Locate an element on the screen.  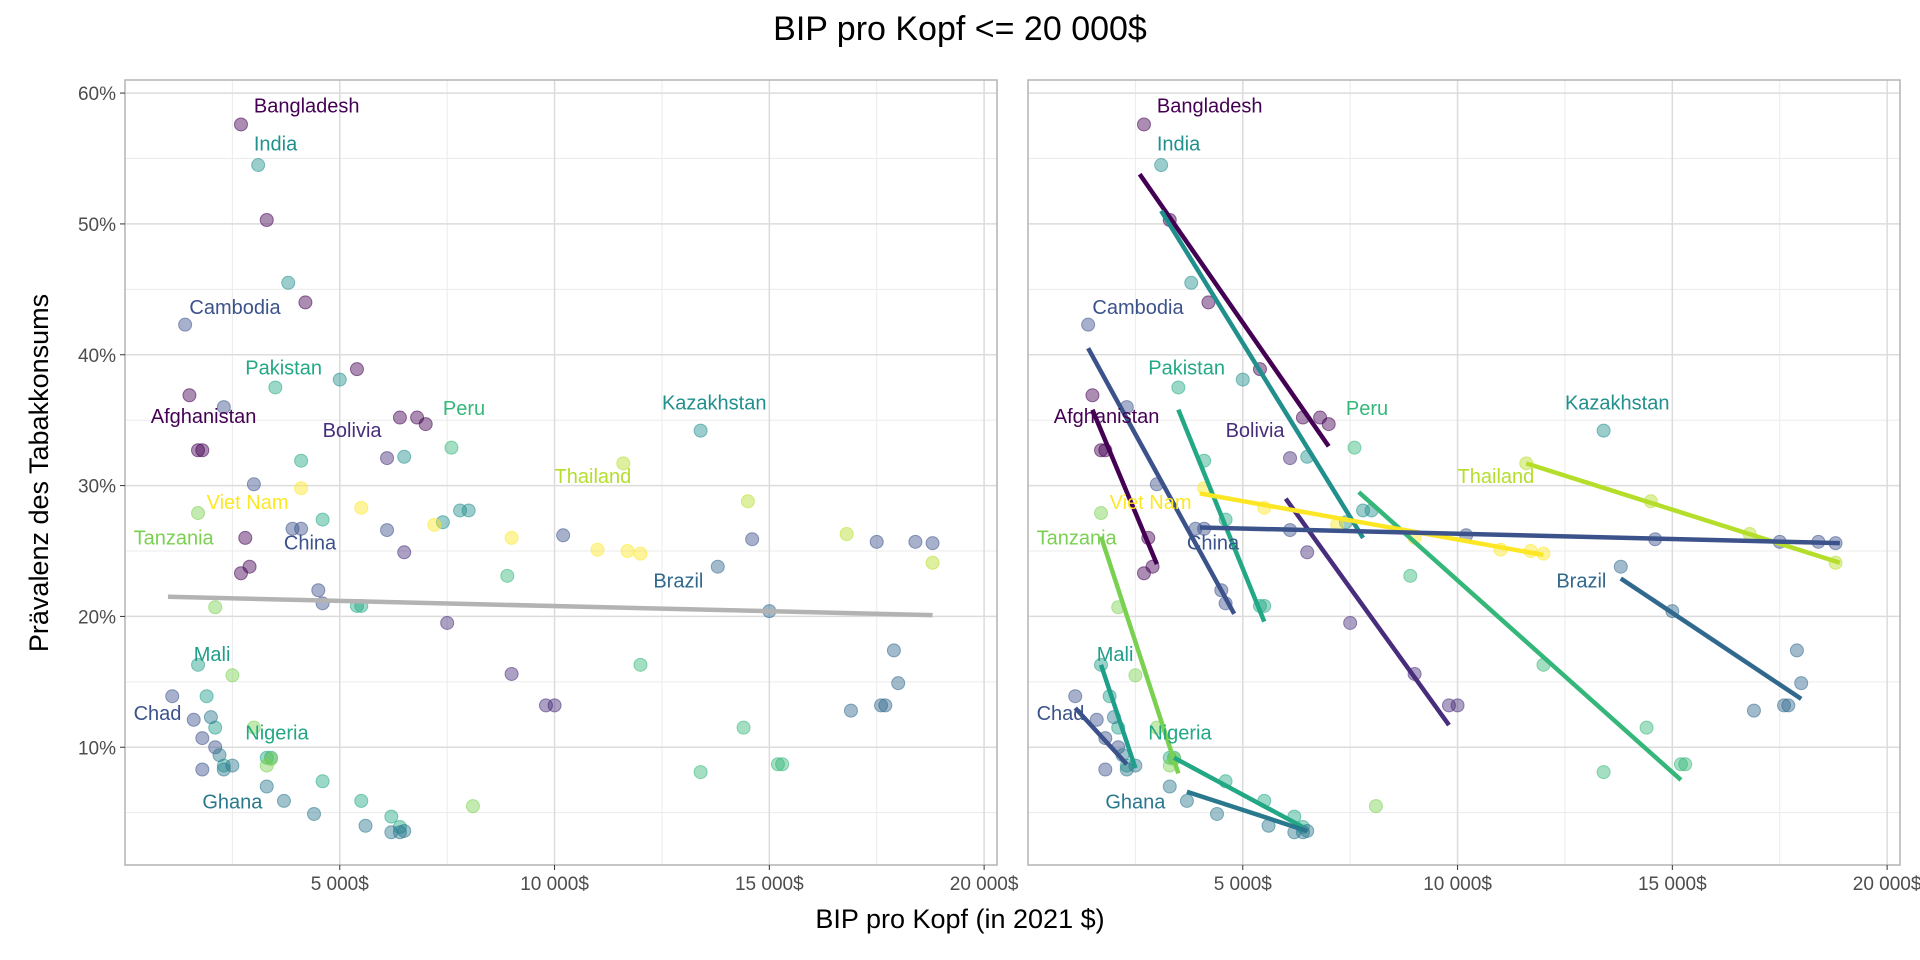
country-label: Pakistan is located at coordinates (283, 368).